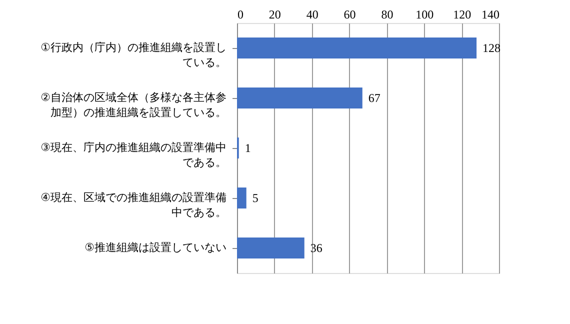  Describe the element at coordinates (387, 15) in the screenshot. I see `x-tick-label: 80` at that location.